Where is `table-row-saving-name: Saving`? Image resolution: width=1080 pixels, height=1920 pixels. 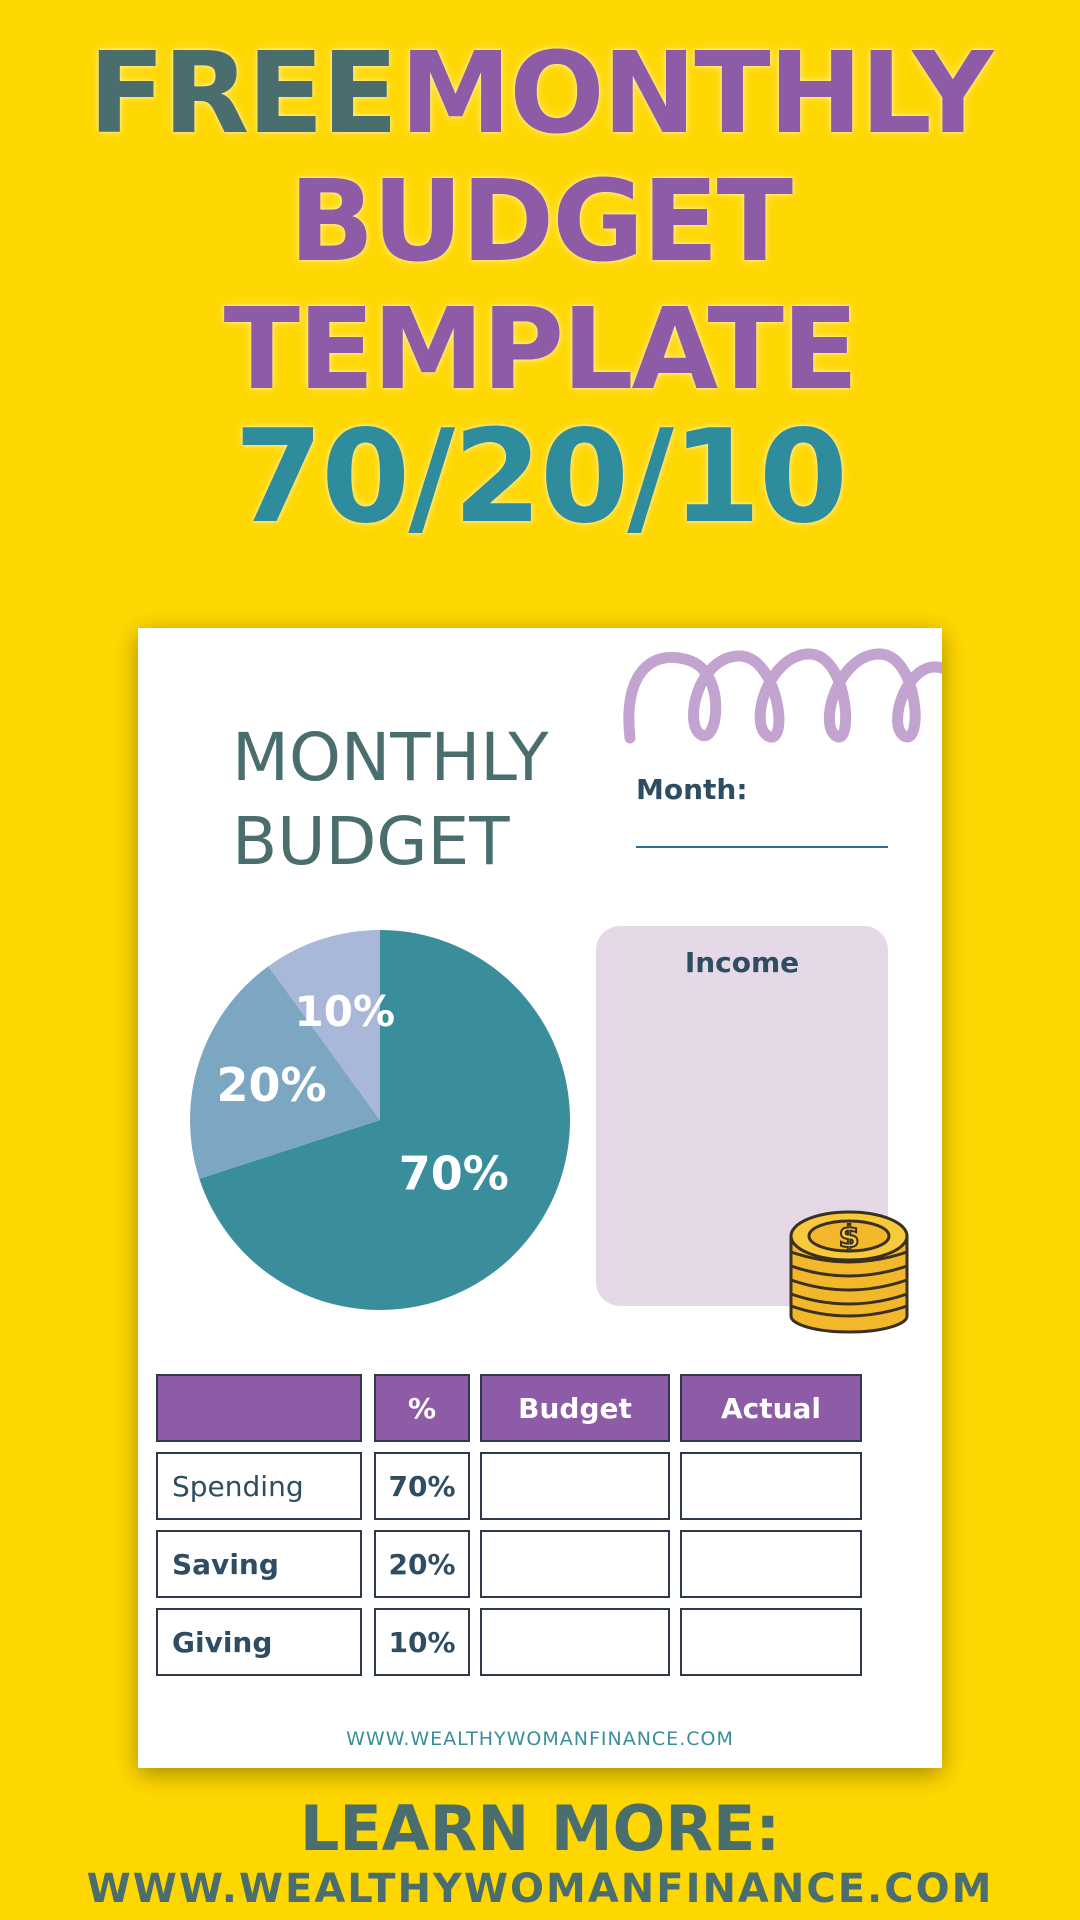
table-row-saving-name: Saving is located at coordinates (259, 1564).